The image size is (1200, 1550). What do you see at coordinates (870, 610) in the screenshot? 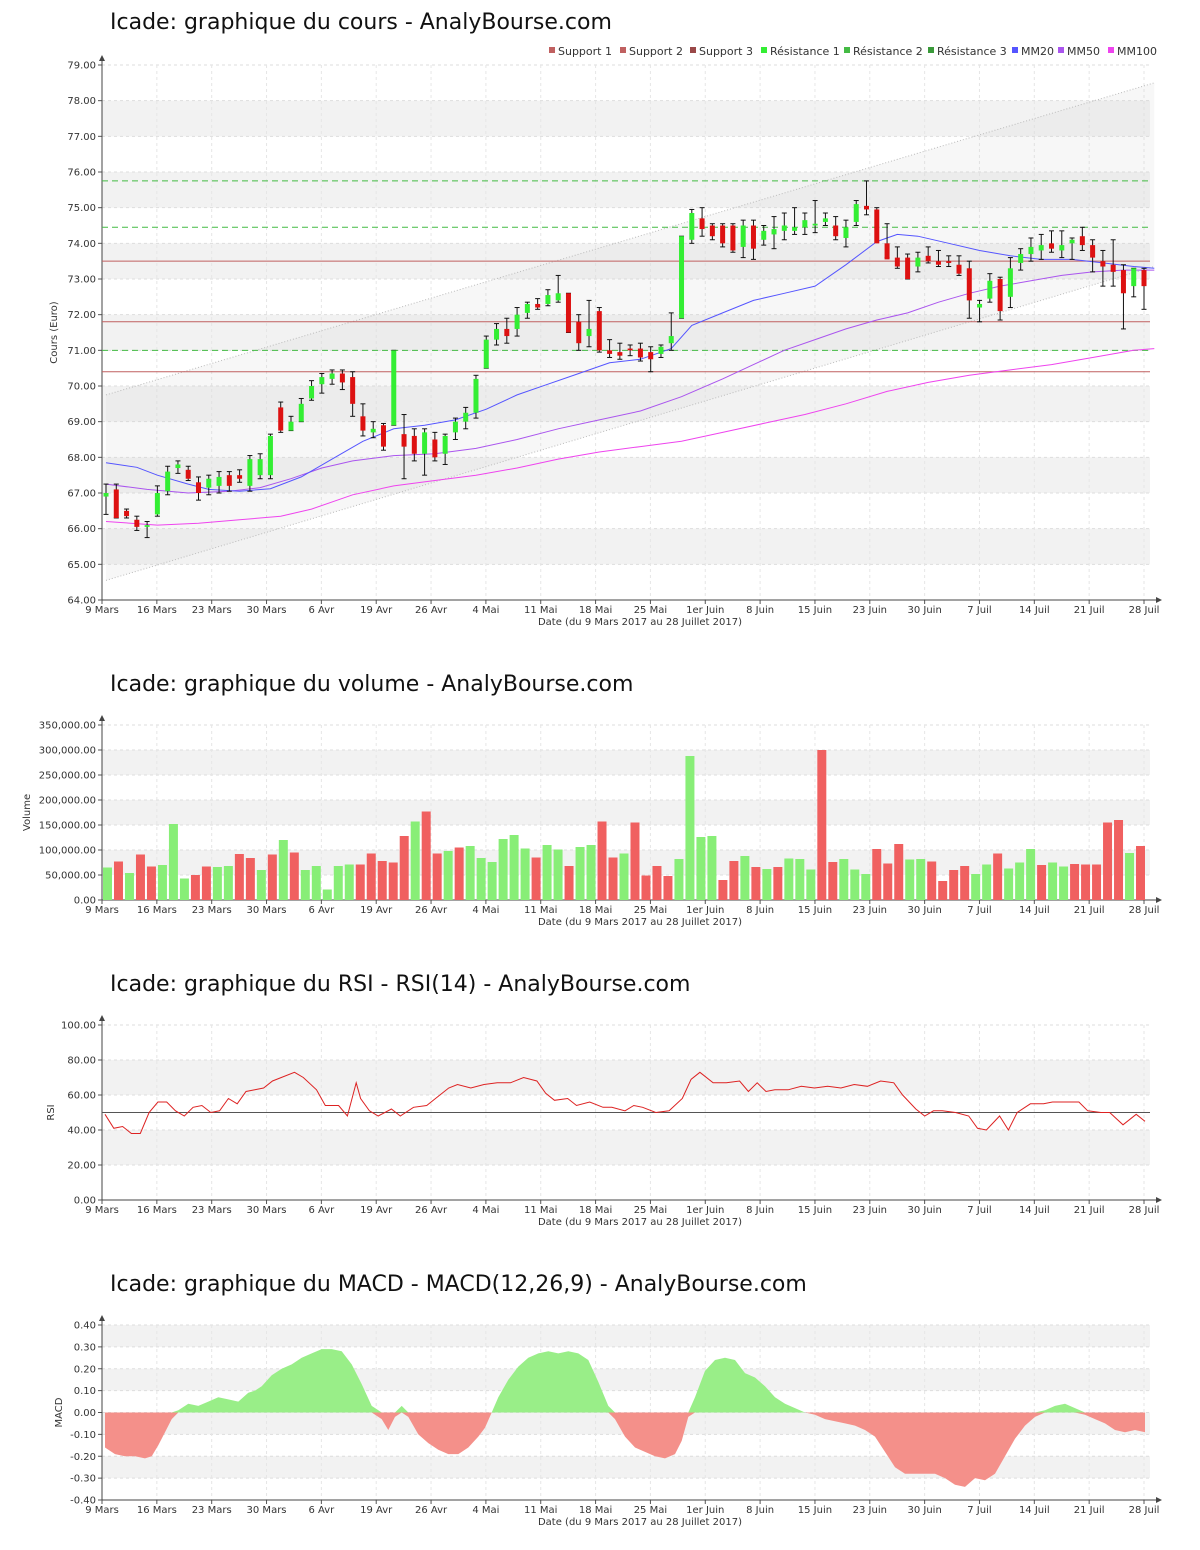
I see `x-tick-label: 23 Juin` at bounding box center [870, 610].